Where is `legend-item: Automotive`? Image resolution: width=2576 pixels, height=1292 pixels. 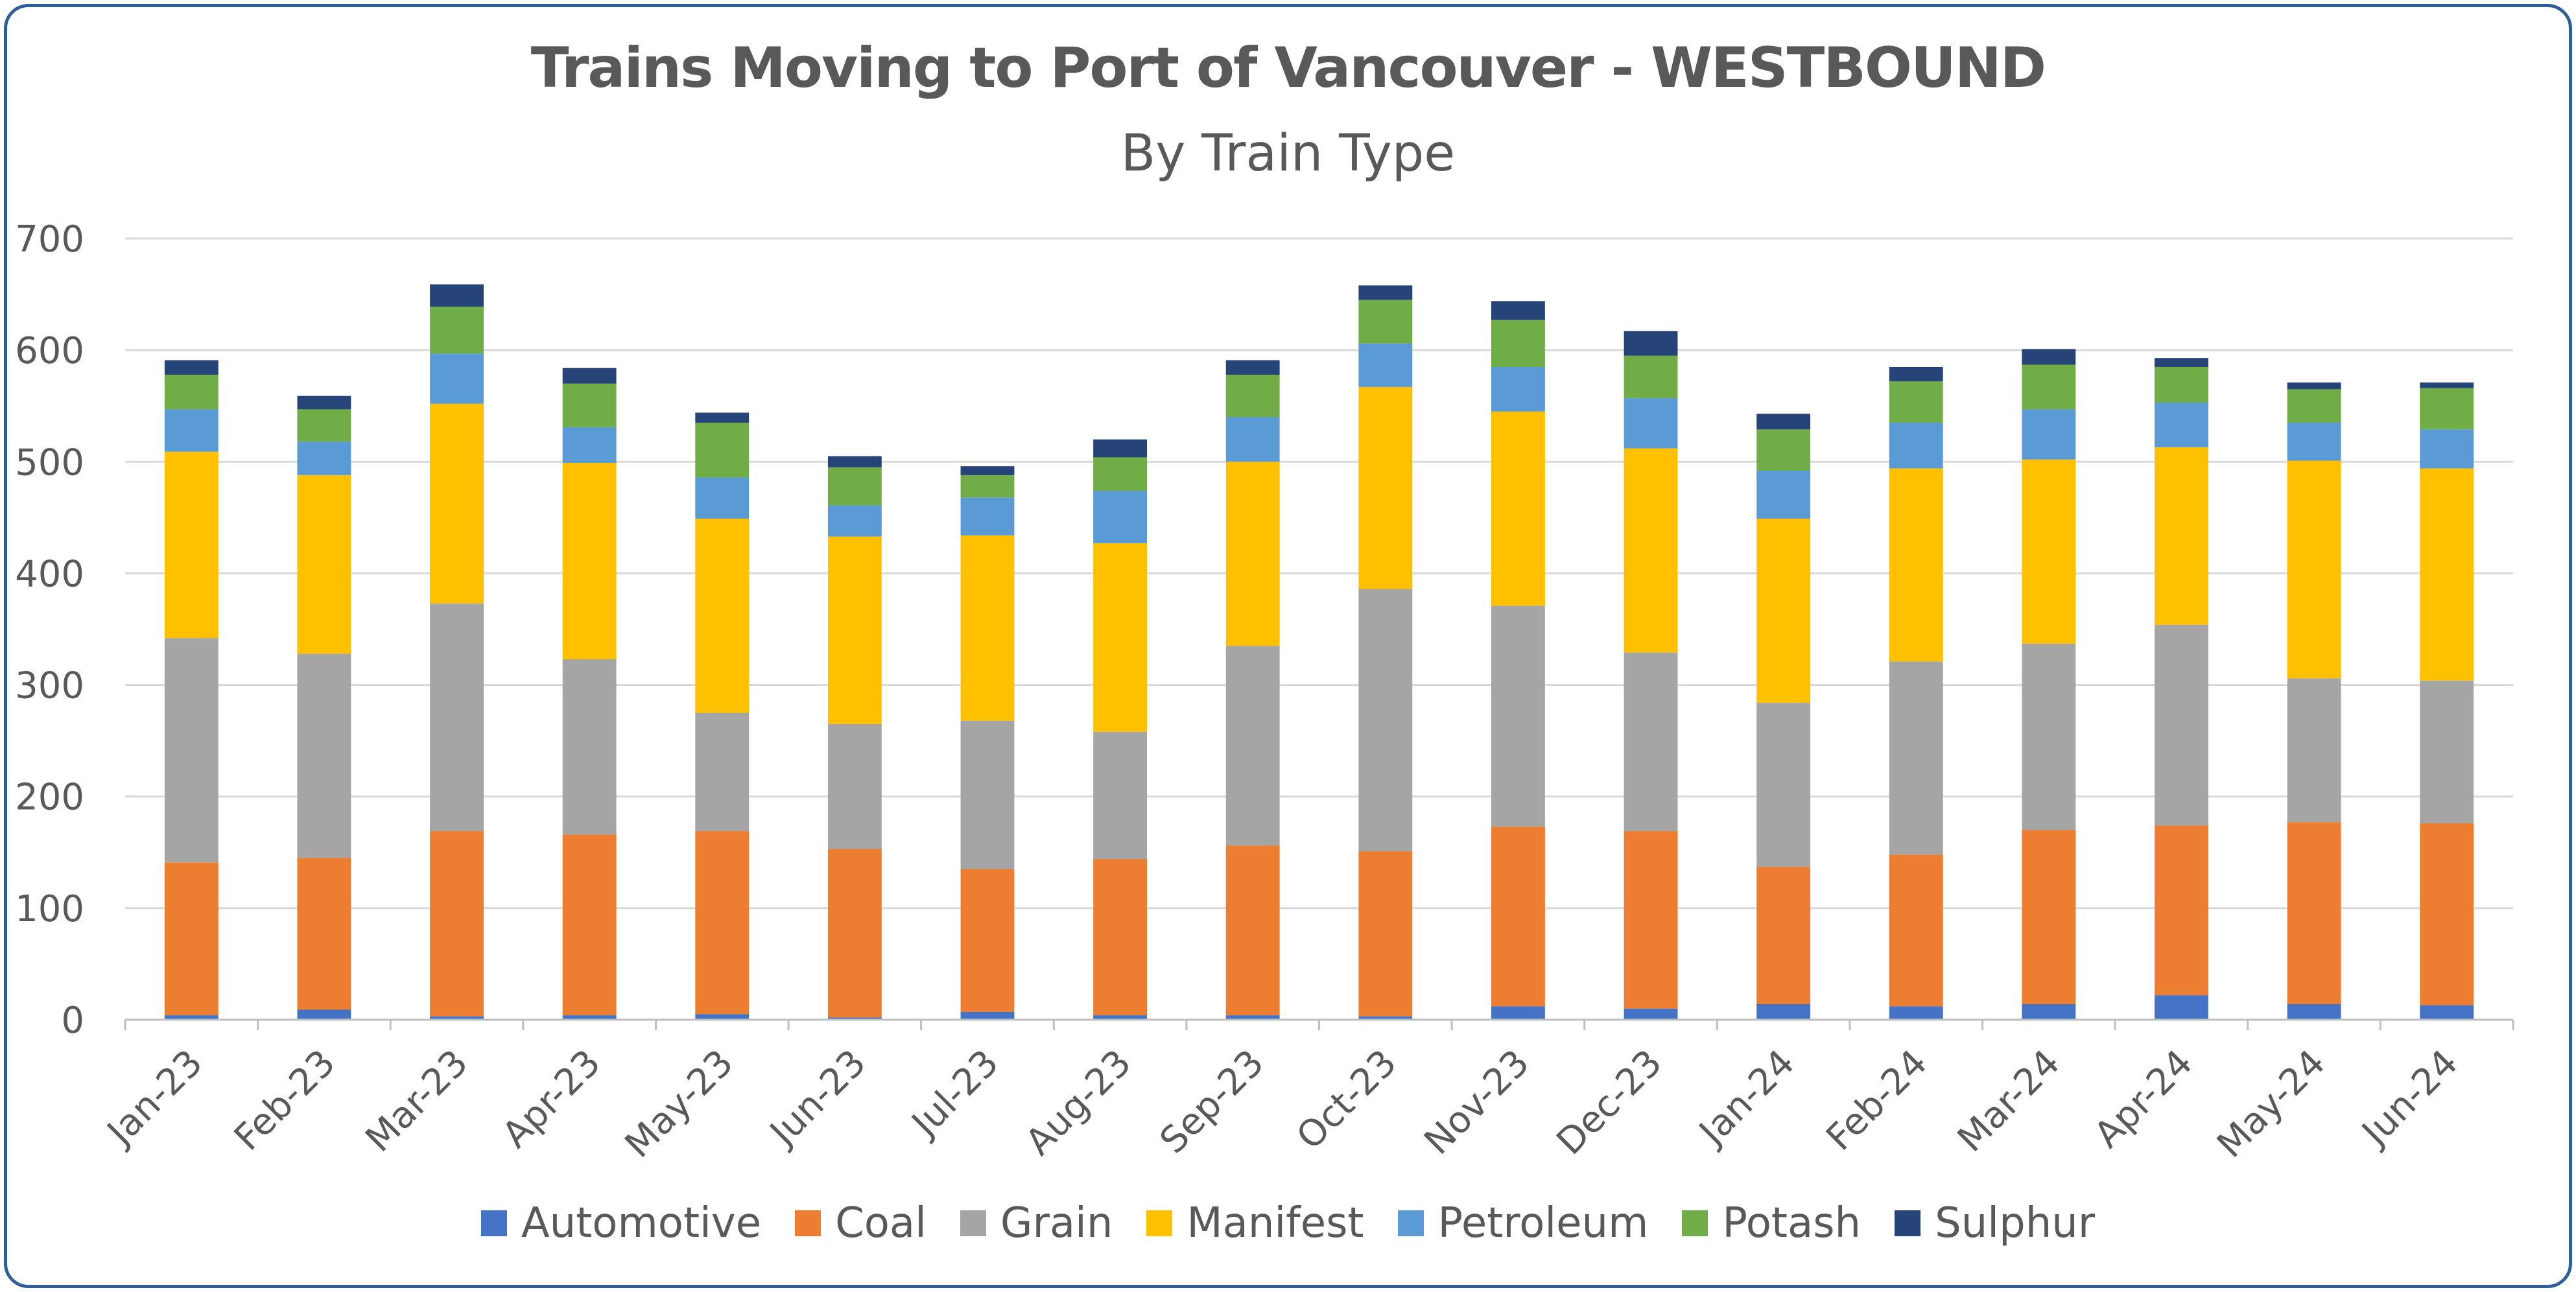 legend-item: Automotive is located at coordinates (621, 1223).